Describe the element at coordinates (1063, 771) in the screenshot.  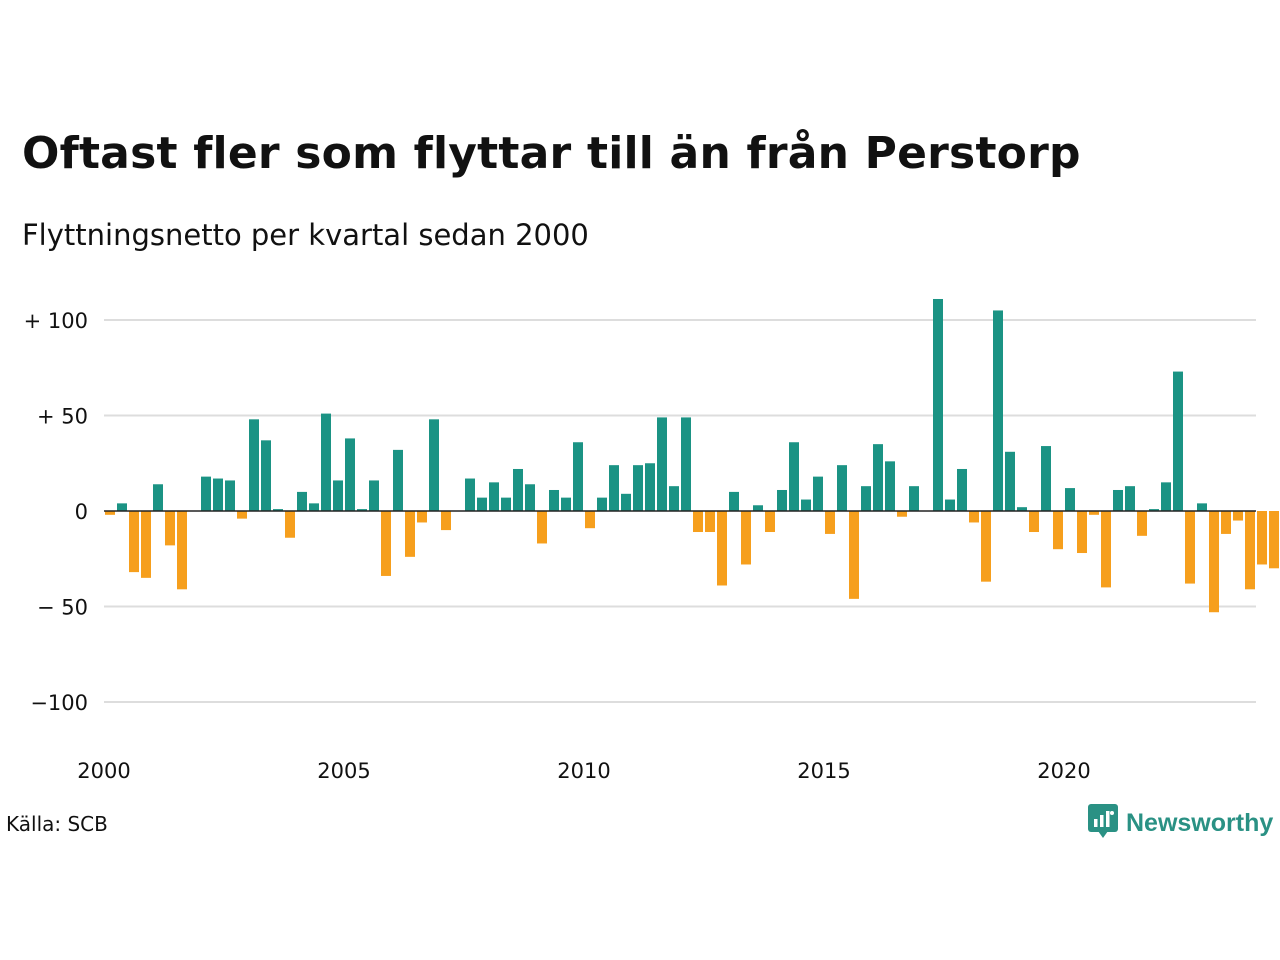
I see `x-tick-label: 2020` at that location.